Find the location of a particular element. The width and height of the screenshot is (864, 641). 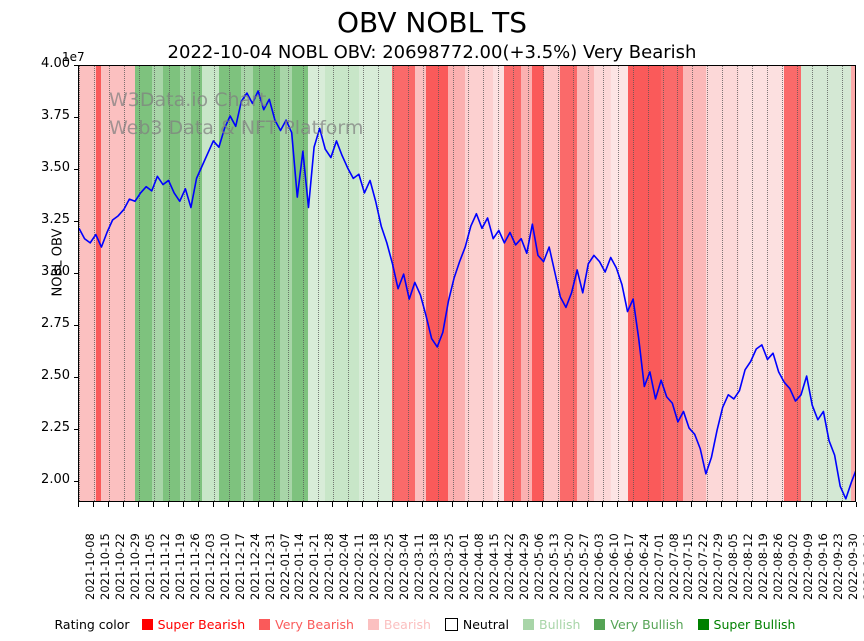

x-tick-label: 2022-05-20 is located at coordinates (568, 566).